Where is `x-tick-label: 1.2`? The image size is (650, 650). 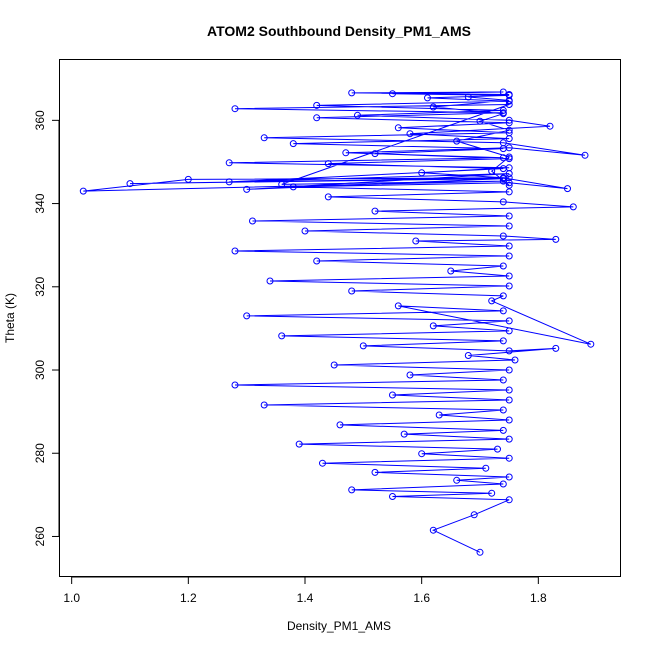 x-tick-label: 1.2 is located at coordinates (188, 598).